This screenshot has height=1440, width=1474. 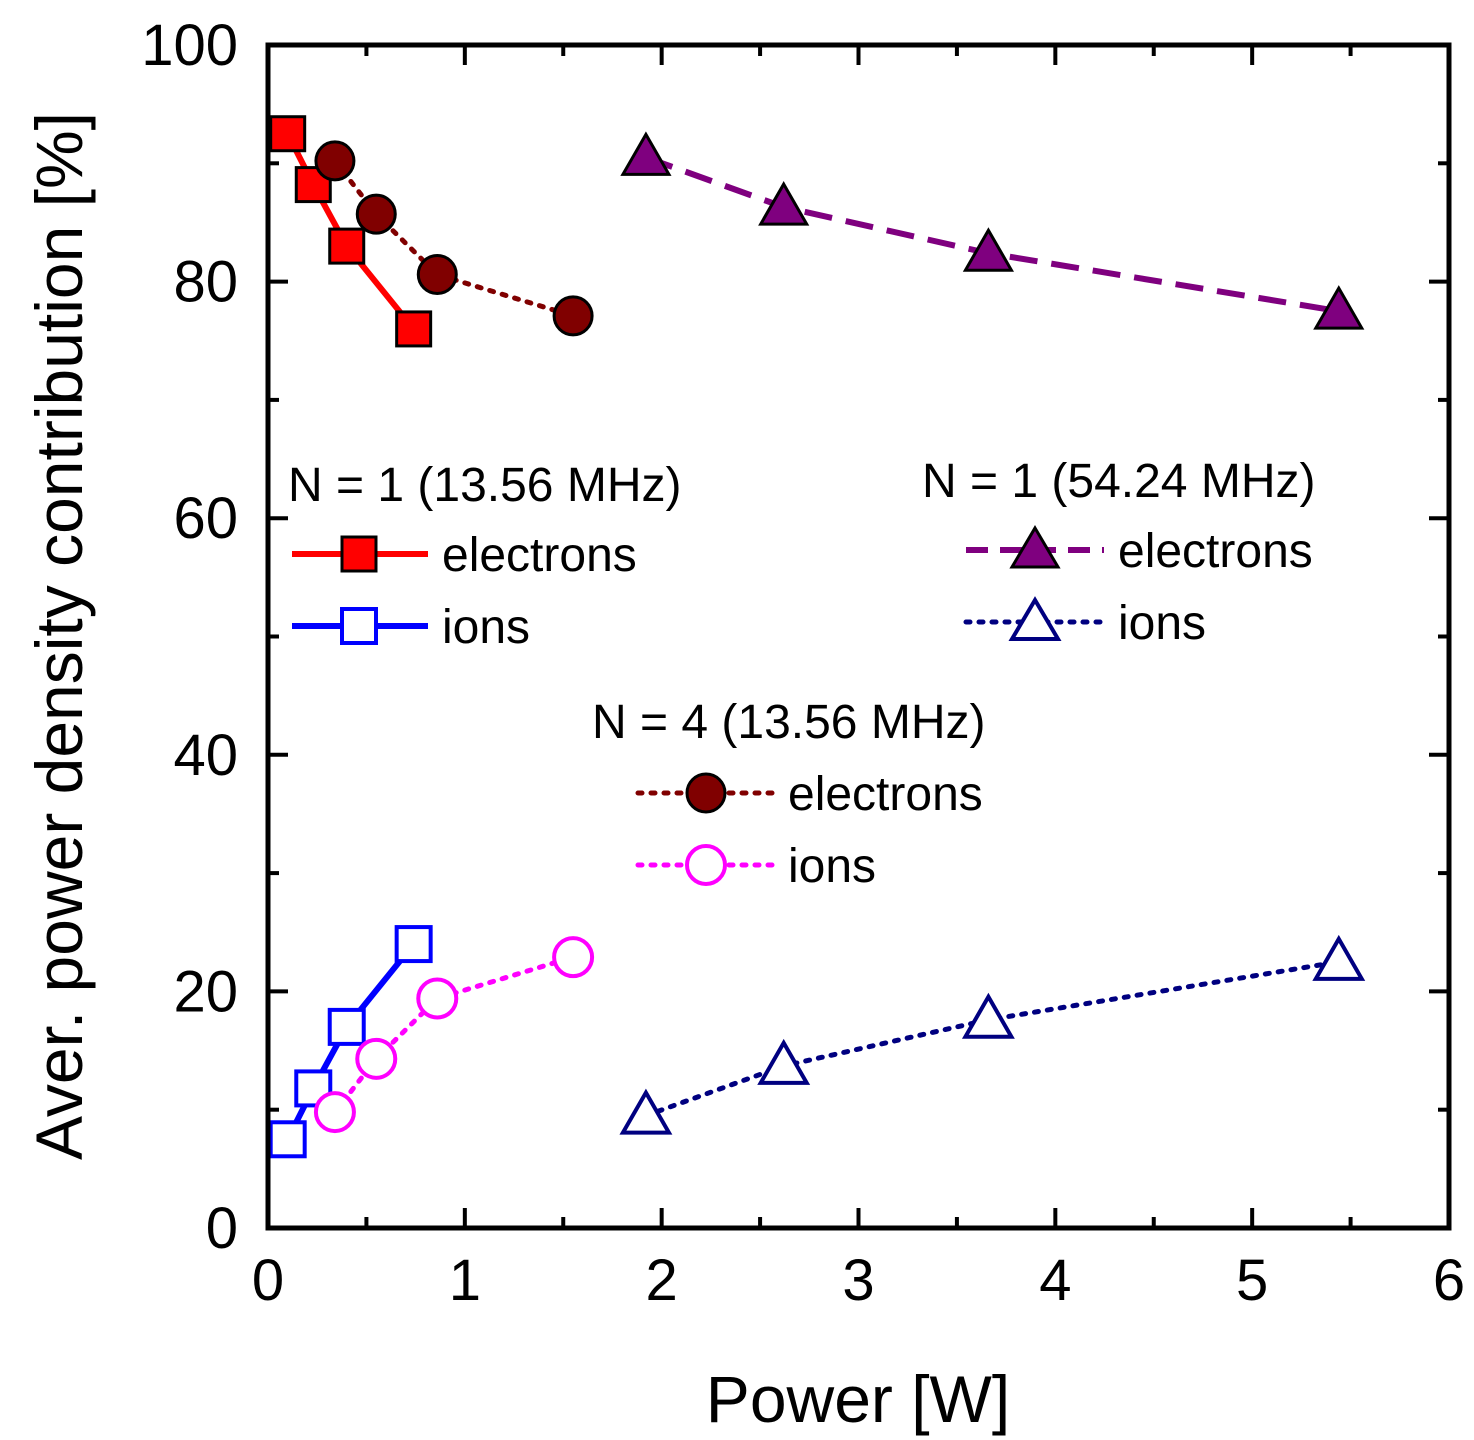 I want to click on y-tick-label: 80, so click(x=205, y=282).